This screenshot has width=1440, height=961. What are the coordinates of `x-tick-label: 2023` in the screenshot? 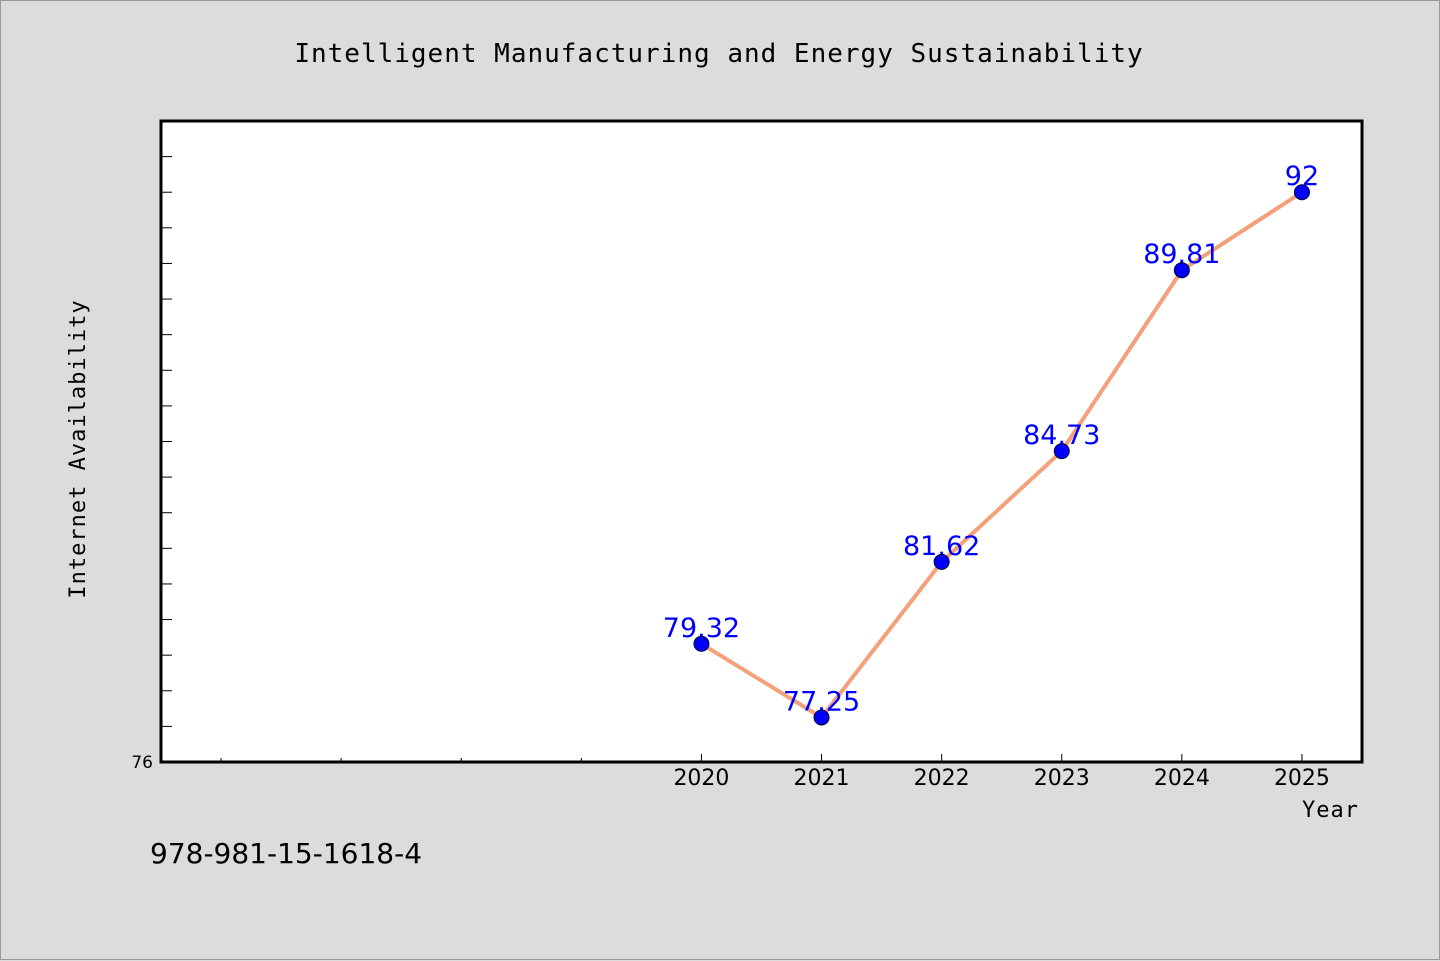 It's located at (1062, 778).